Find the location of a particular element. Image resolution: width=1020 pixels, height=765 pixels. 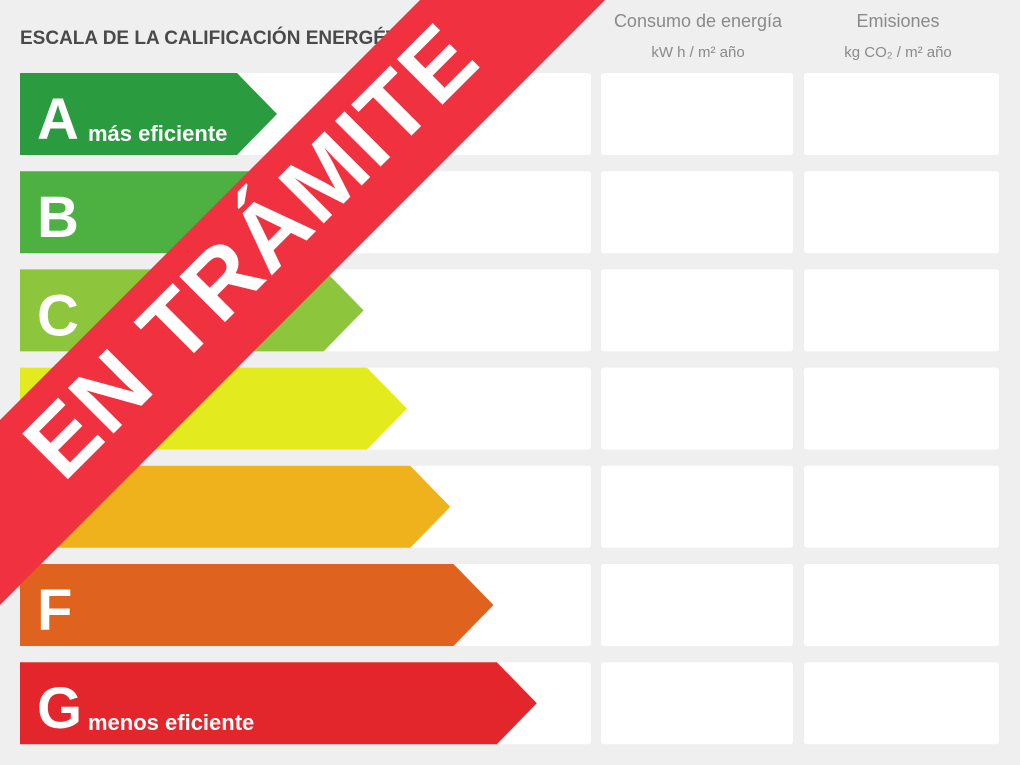

title: ESCALA DE LA CALIFICACIÓN ENERGÉTICA is located at coordinates (225, 38).